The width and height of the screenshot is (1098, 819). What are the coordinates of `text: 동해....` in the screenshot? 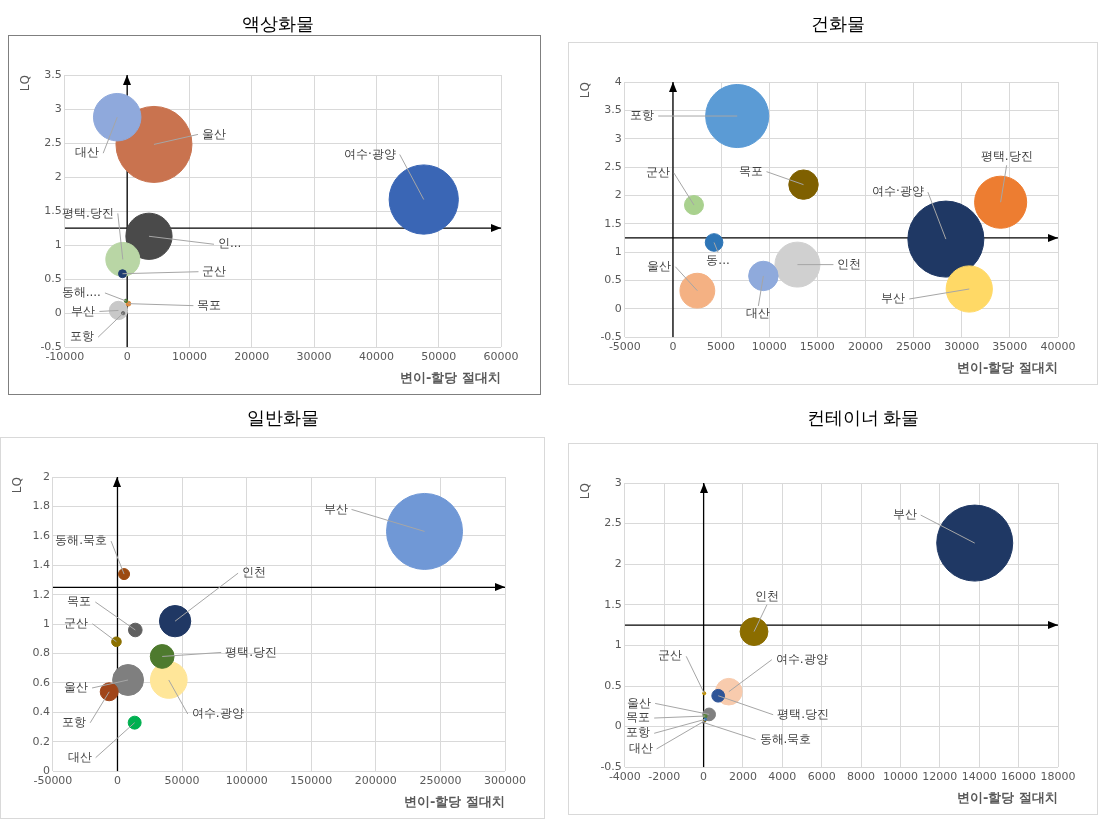 It's located at (81, 292).